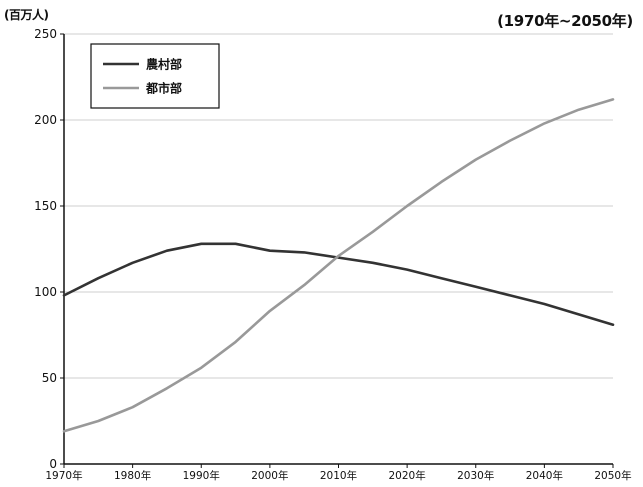 The height and width of the screenshot is (487, 643). I want to click on x-tick-label-2040: 2040年, so click(544, 475).